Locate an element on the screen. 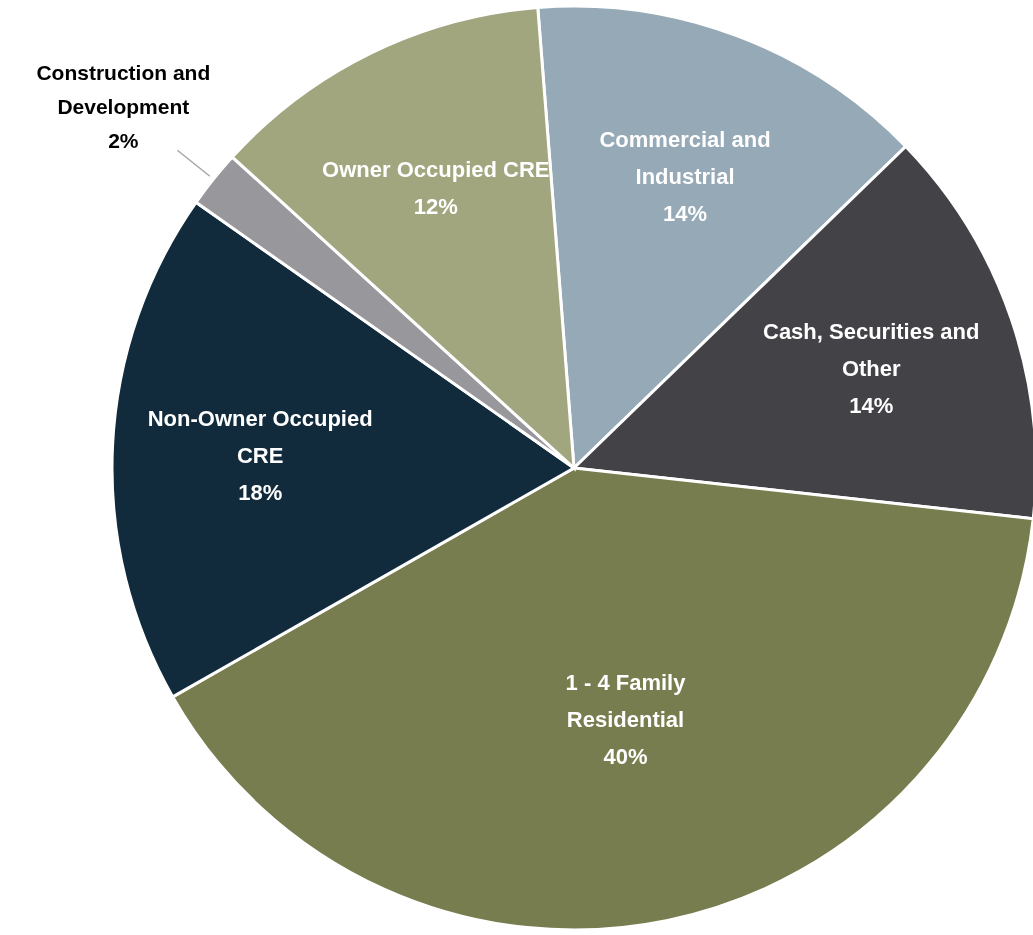 This screenshot has height=935, width=1033. data-label: 2% is located at coordinates (123, 140).